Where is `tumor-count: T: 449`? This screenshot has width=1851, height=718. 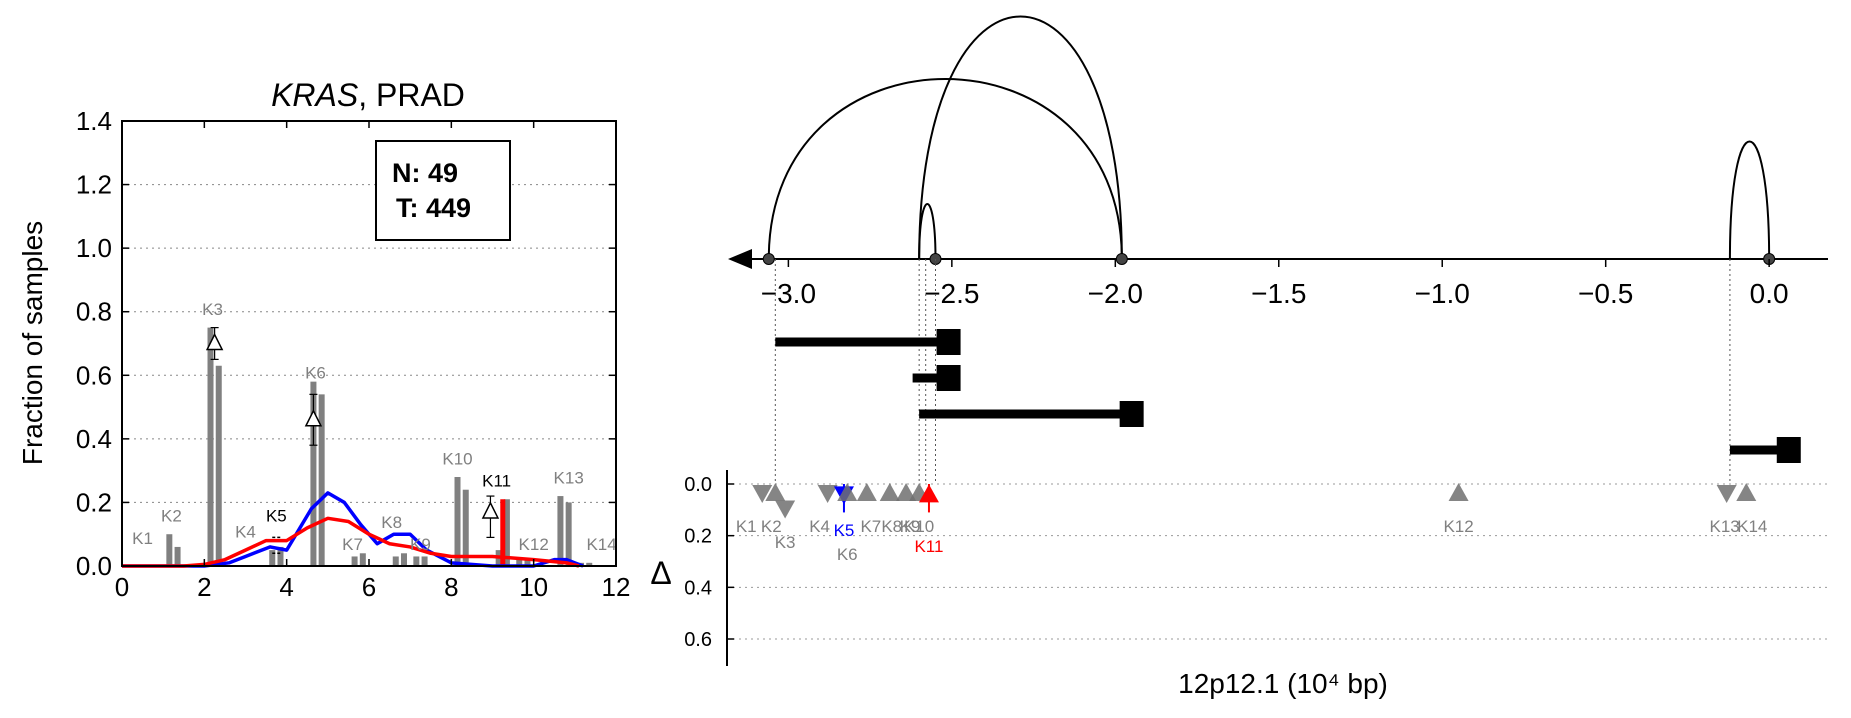
tumor-count: T: 449 is located at coordinates (433, 208).